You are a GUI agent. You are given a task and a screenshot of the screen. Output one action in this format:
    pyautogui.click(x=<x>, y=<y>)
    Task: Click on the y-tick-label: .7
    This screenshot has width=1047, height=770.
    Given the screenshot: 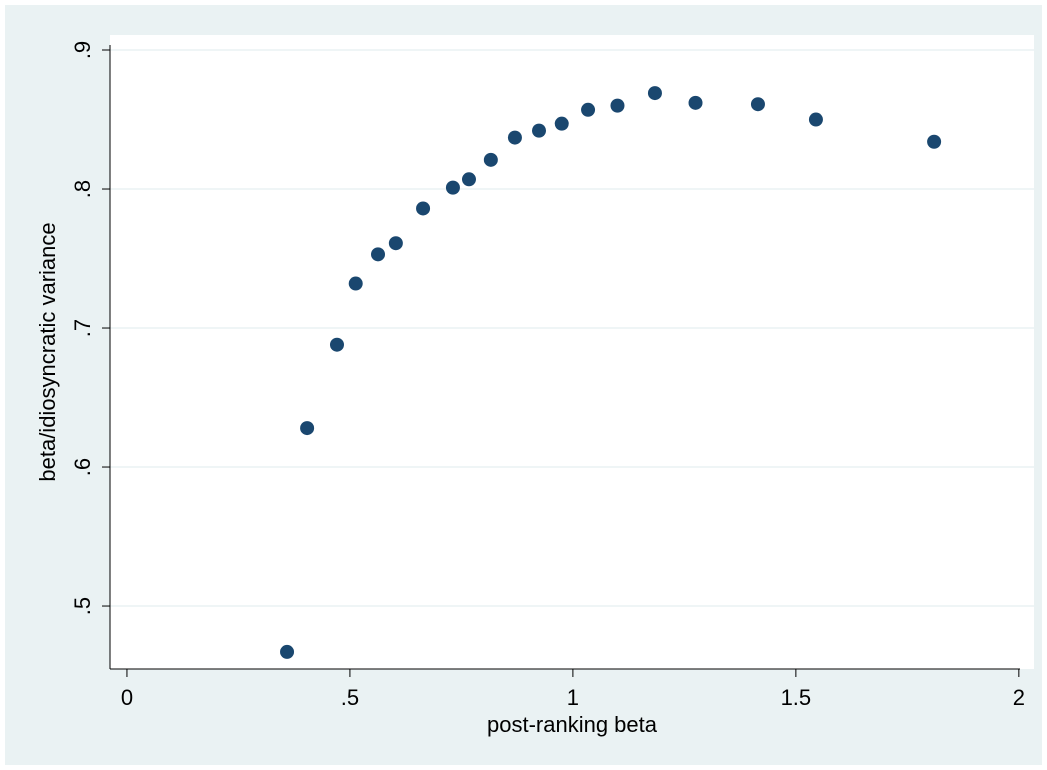 What is the action you would take?
    pyautogui.click(x=82, y=328)
    